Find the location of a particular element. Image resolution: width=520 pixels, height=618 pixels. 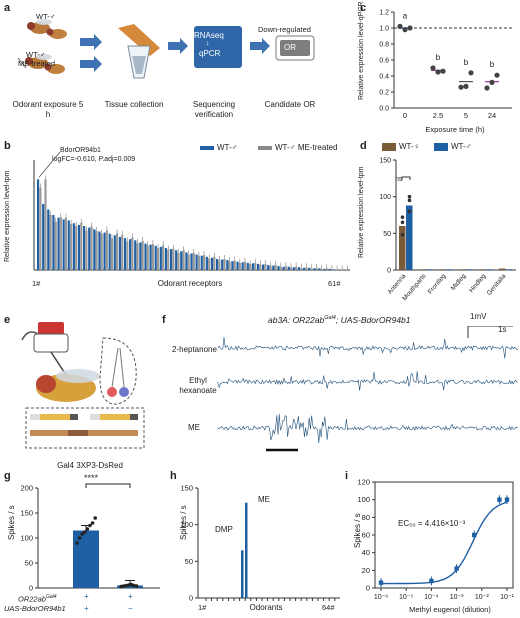

h-x-first: 1# is located at coordinates (202, 607).